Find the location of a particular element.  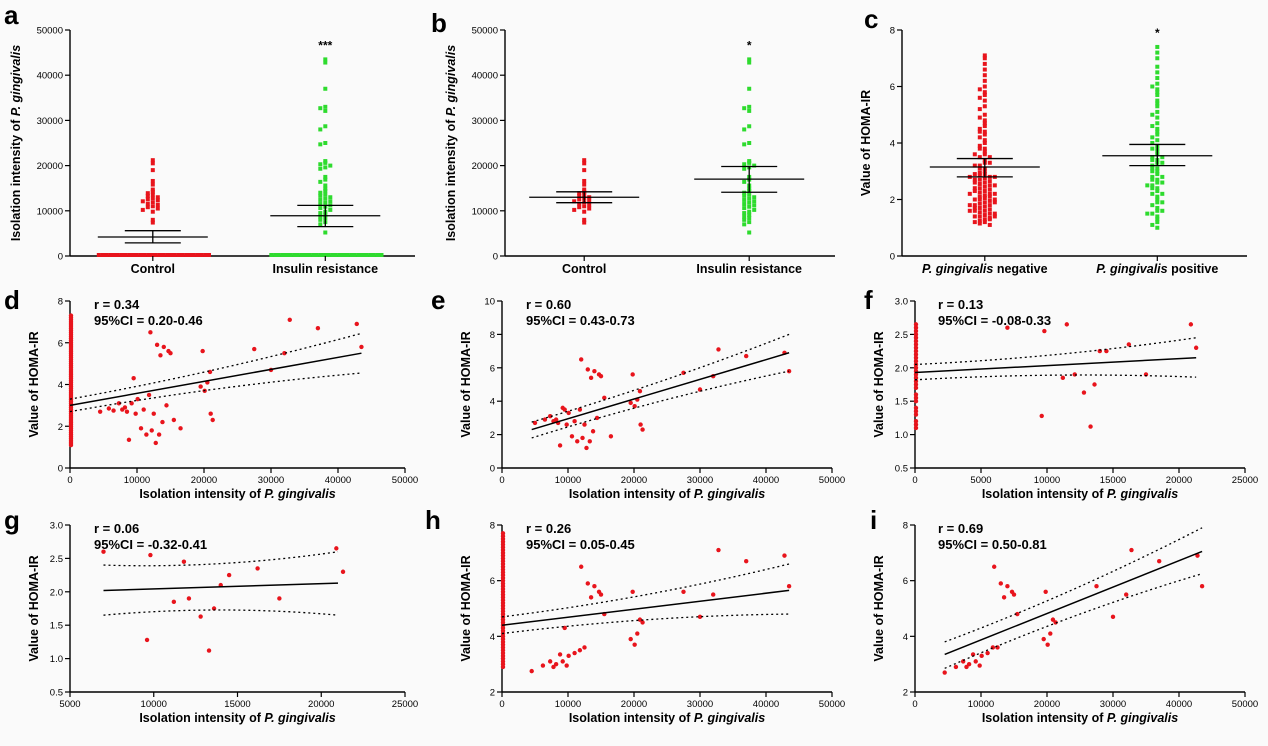

regression-line is located at coordinates (1073, 603).